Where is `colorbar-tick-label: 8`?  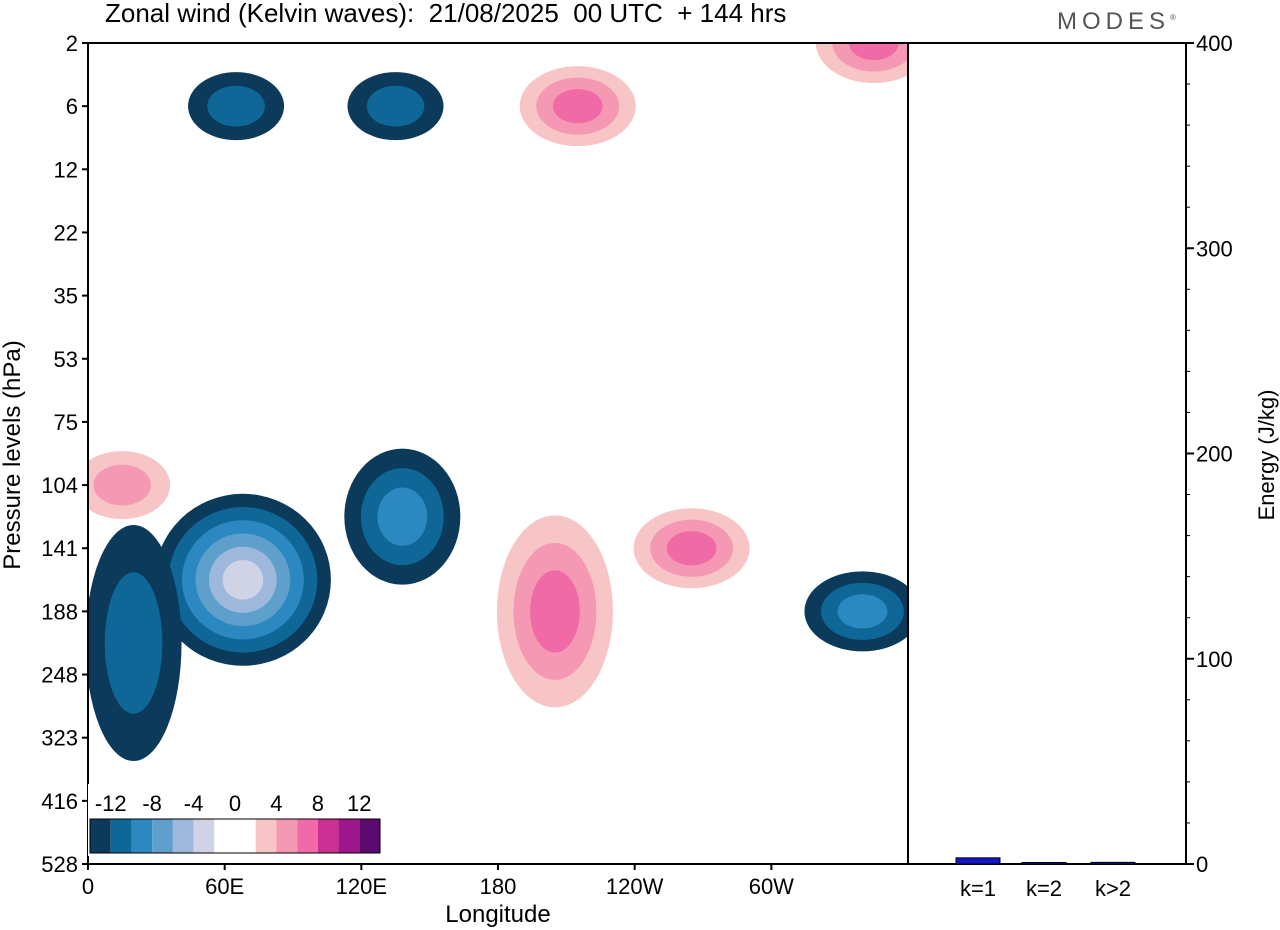 colorbar-tick-label: 8 is located at coordinates (318, 803).